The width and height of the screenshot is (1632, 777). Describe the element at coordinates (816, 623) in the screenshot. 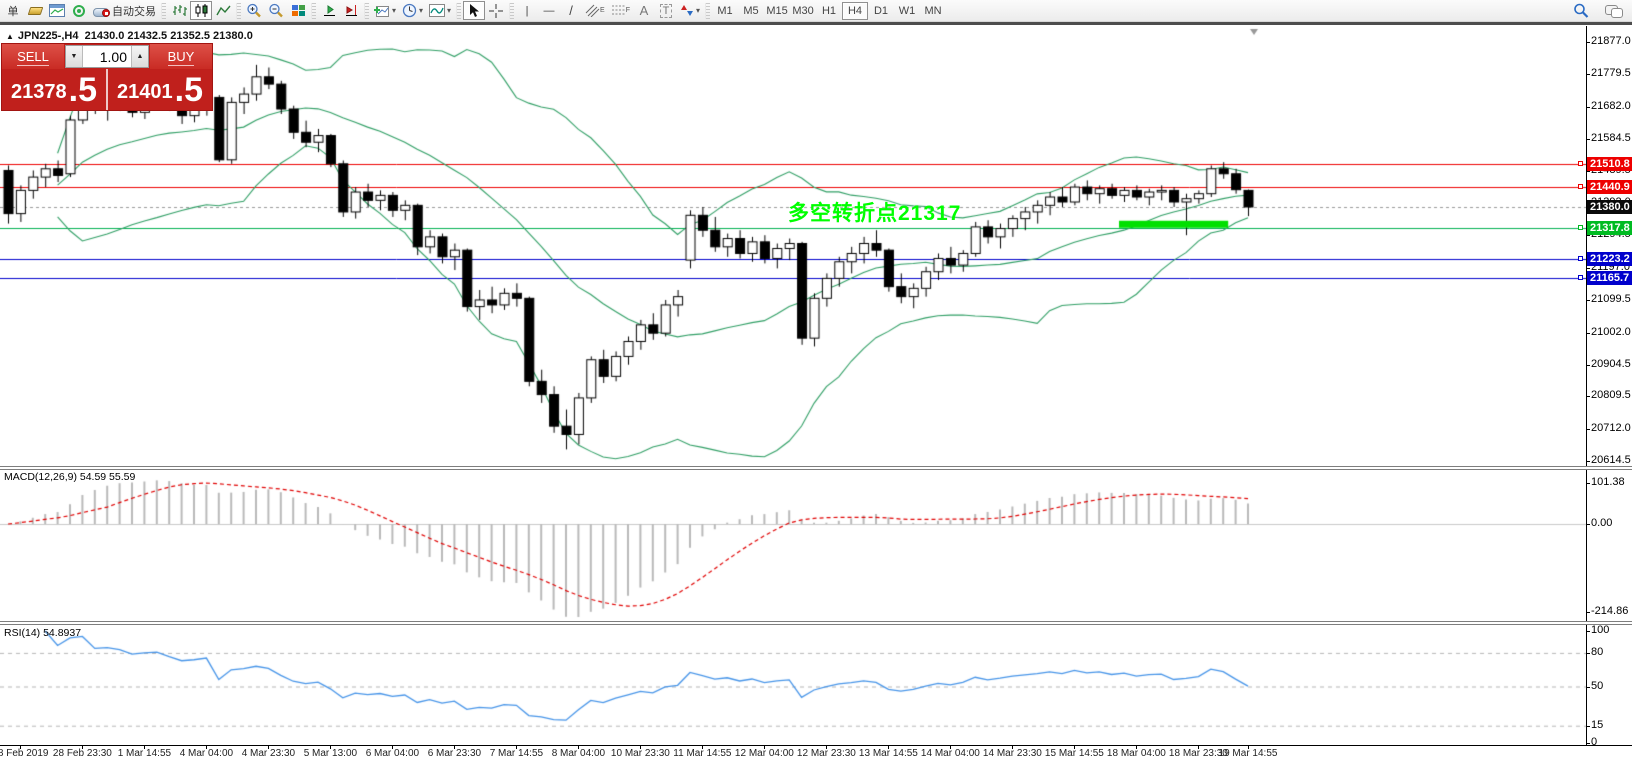

I see `pane-splitter-rsi` at that location.